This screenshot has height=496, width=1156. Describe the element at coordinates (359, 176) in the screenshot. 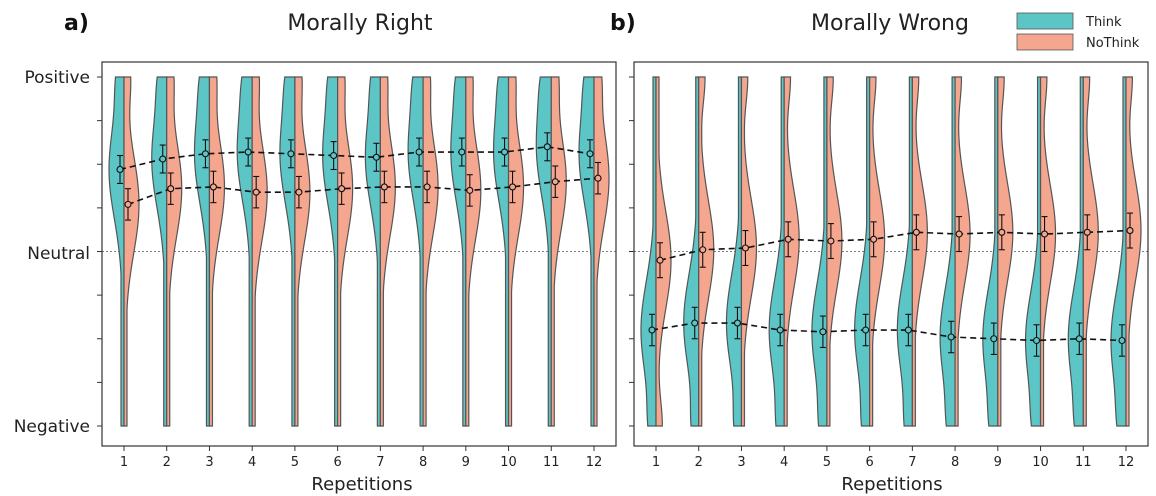

I see `mean-lines-a` at that location.